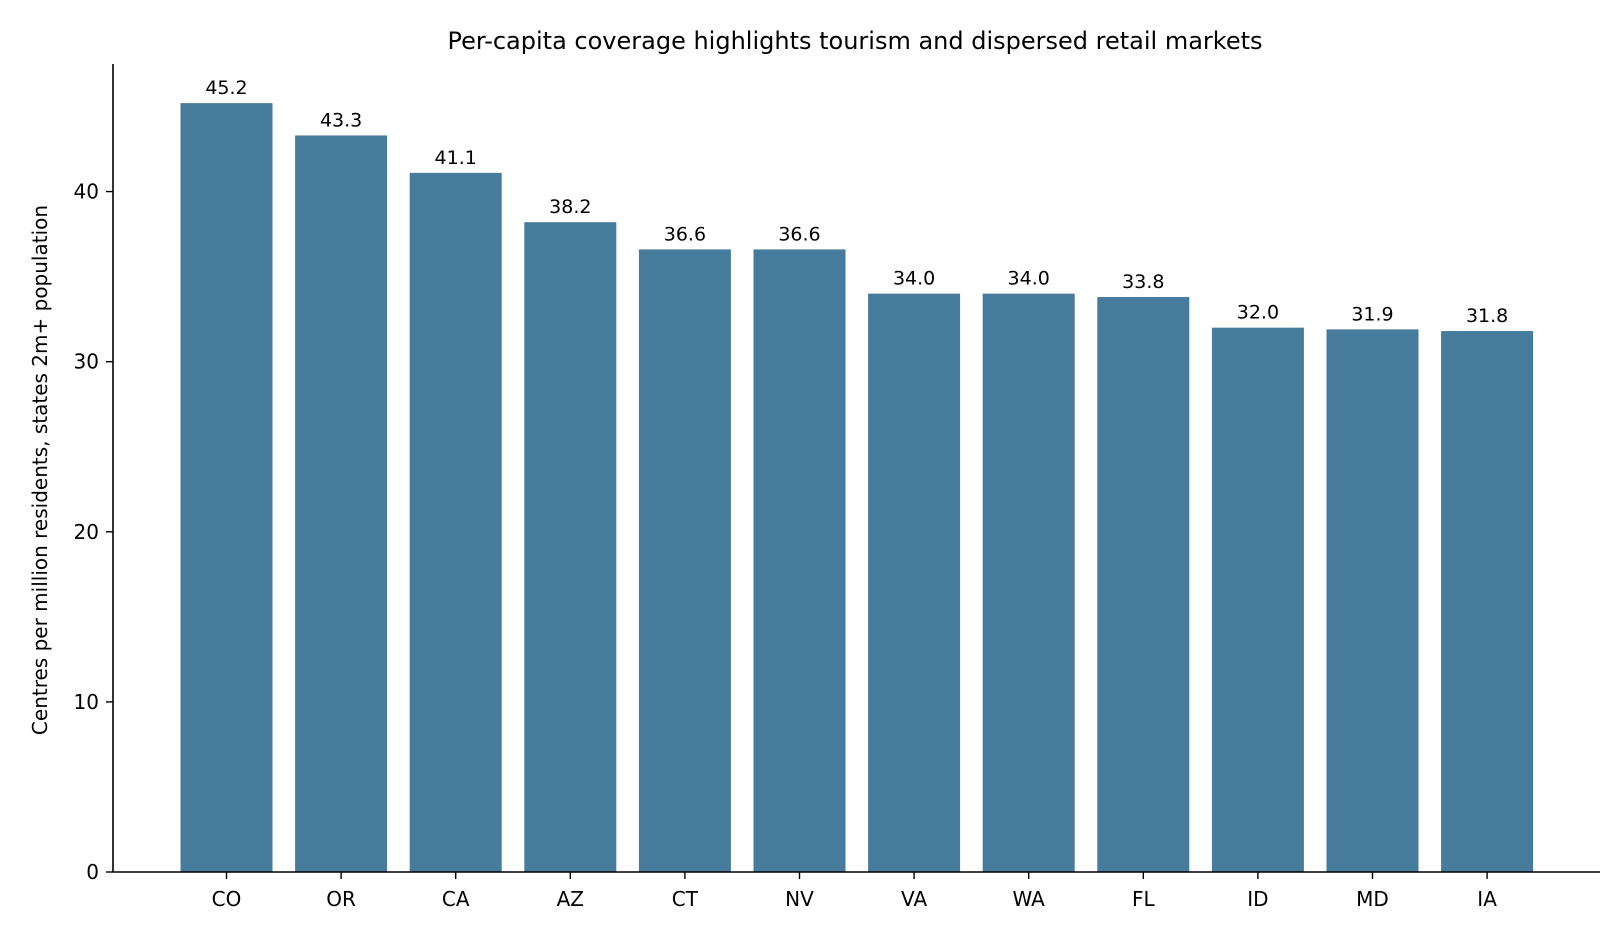 The image size is (1620, 936). What do you see at coordinates (570, 547) in the screenshot?
I see `bar-az` at bounding box center [570, 547].